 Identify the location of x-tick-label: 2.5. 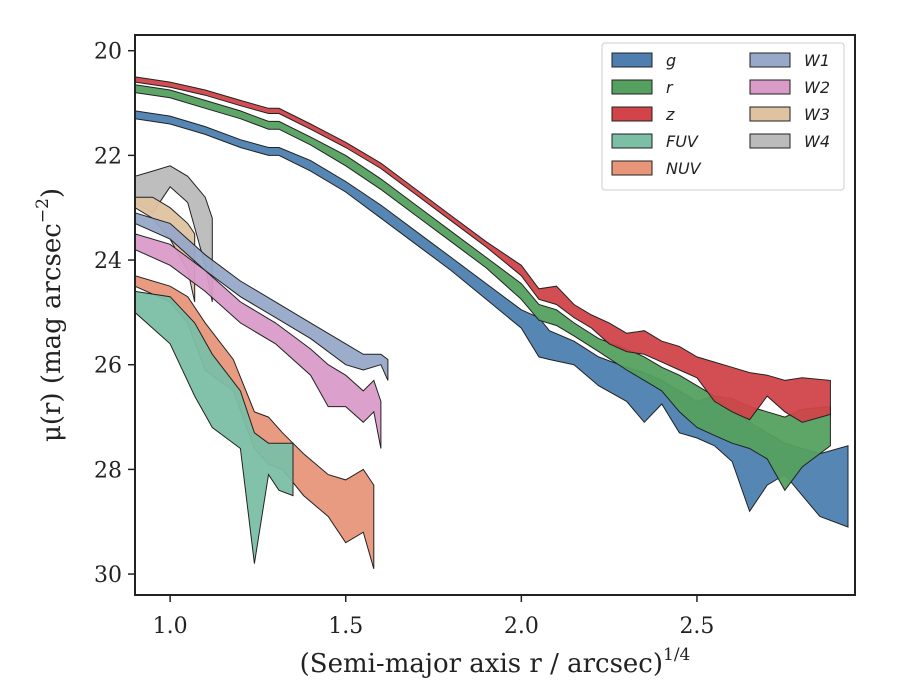
(696, 626).